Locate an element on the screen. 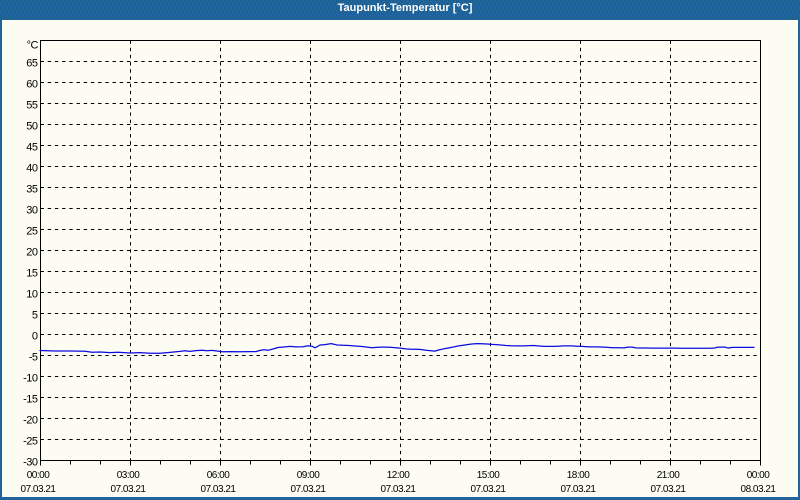 The height and width of the screenshot is (500, 800). svg-text: 15:00 is located at coordinates (488, 475).